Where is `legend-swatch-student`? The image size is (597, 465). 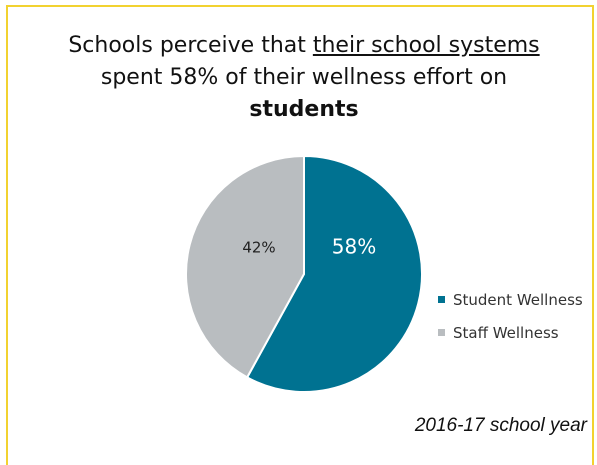 legend-swatch-student is located at coordinates (441, 299).